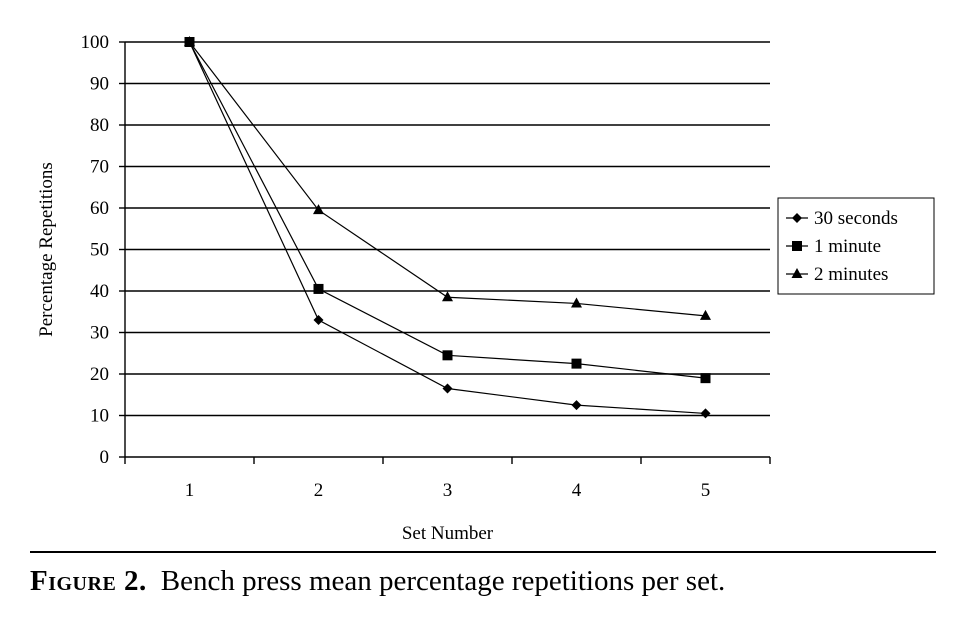  What do you see at coordinates (99, 416) in the screenshot?
I see `y-tick-label-10: 10` at bounding box center [99, 416].